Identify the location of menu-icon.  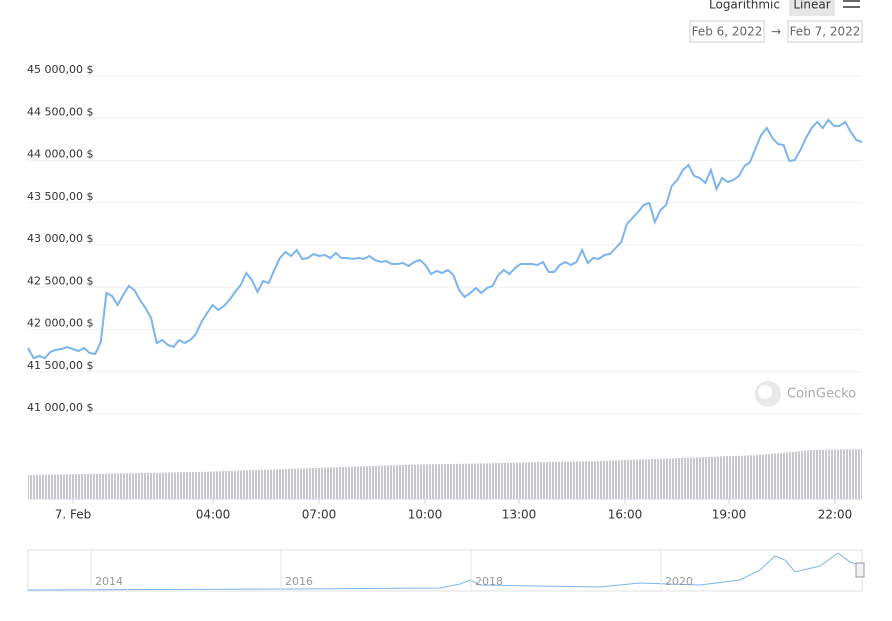
(851, 4).